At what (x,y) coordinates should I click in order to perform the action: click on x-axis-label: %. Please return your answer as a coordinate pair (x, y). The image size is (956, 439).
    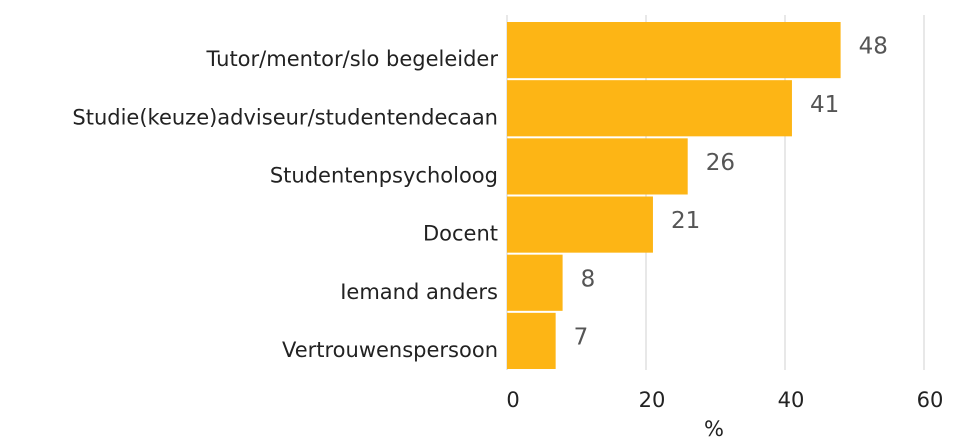
    Looking at the image, I should click on (714, 428).